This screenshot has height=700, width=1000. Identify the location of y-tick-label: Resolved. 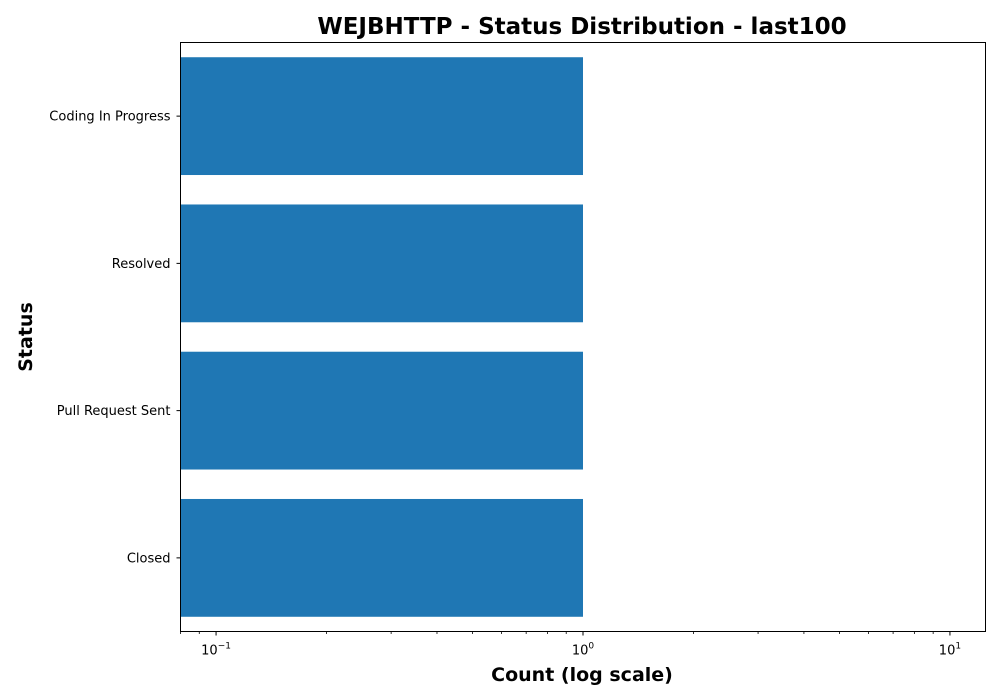
(141, 264).